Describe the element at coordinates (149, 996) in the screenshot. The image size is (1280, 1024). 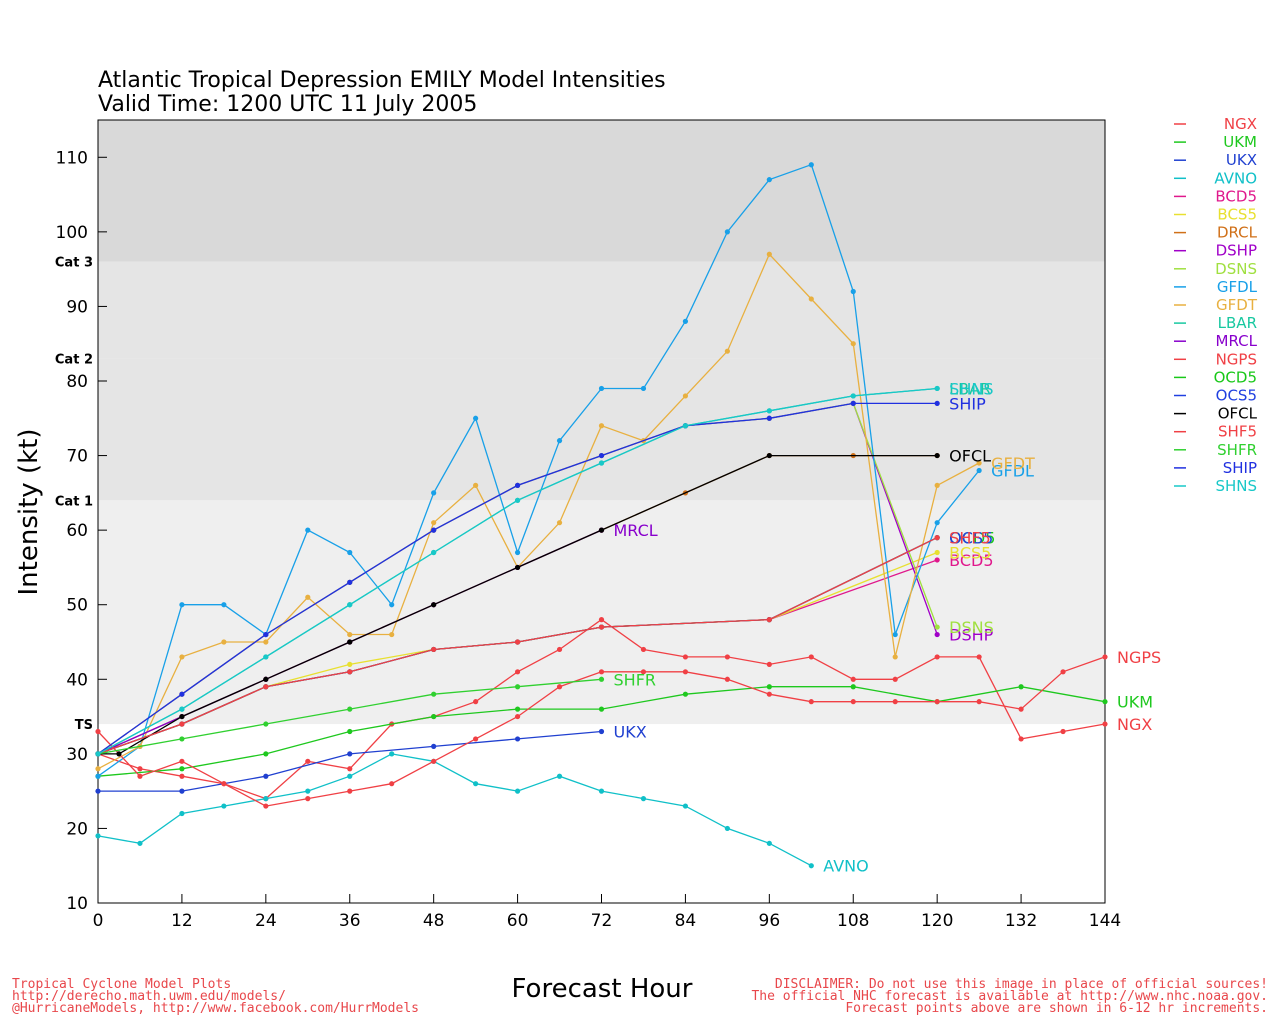
I see `footer-left-line2: http://derecho.math.uwm.edu/models/` at that location.